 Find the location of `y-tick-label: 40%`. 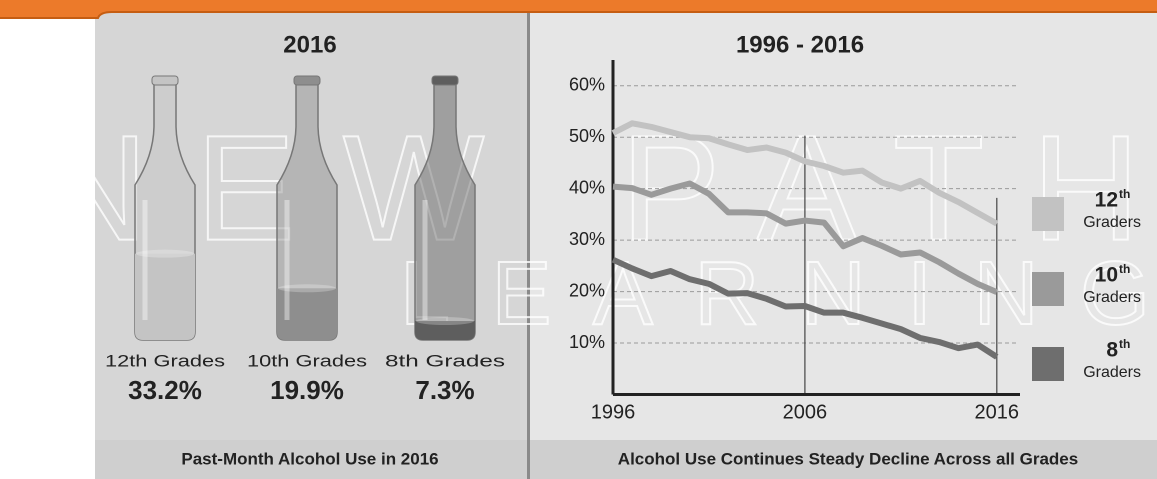

y-tick-label: 40% is located at coordinates (587, 187).